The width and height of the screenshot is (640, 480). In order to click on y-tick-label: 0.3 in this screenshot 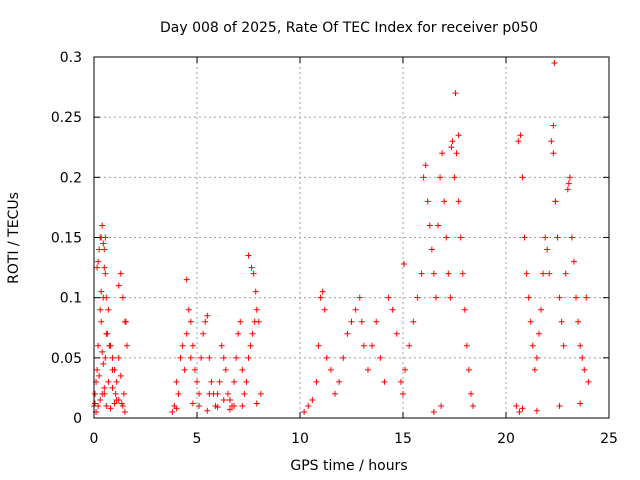, I will do `click(71, 58)`.